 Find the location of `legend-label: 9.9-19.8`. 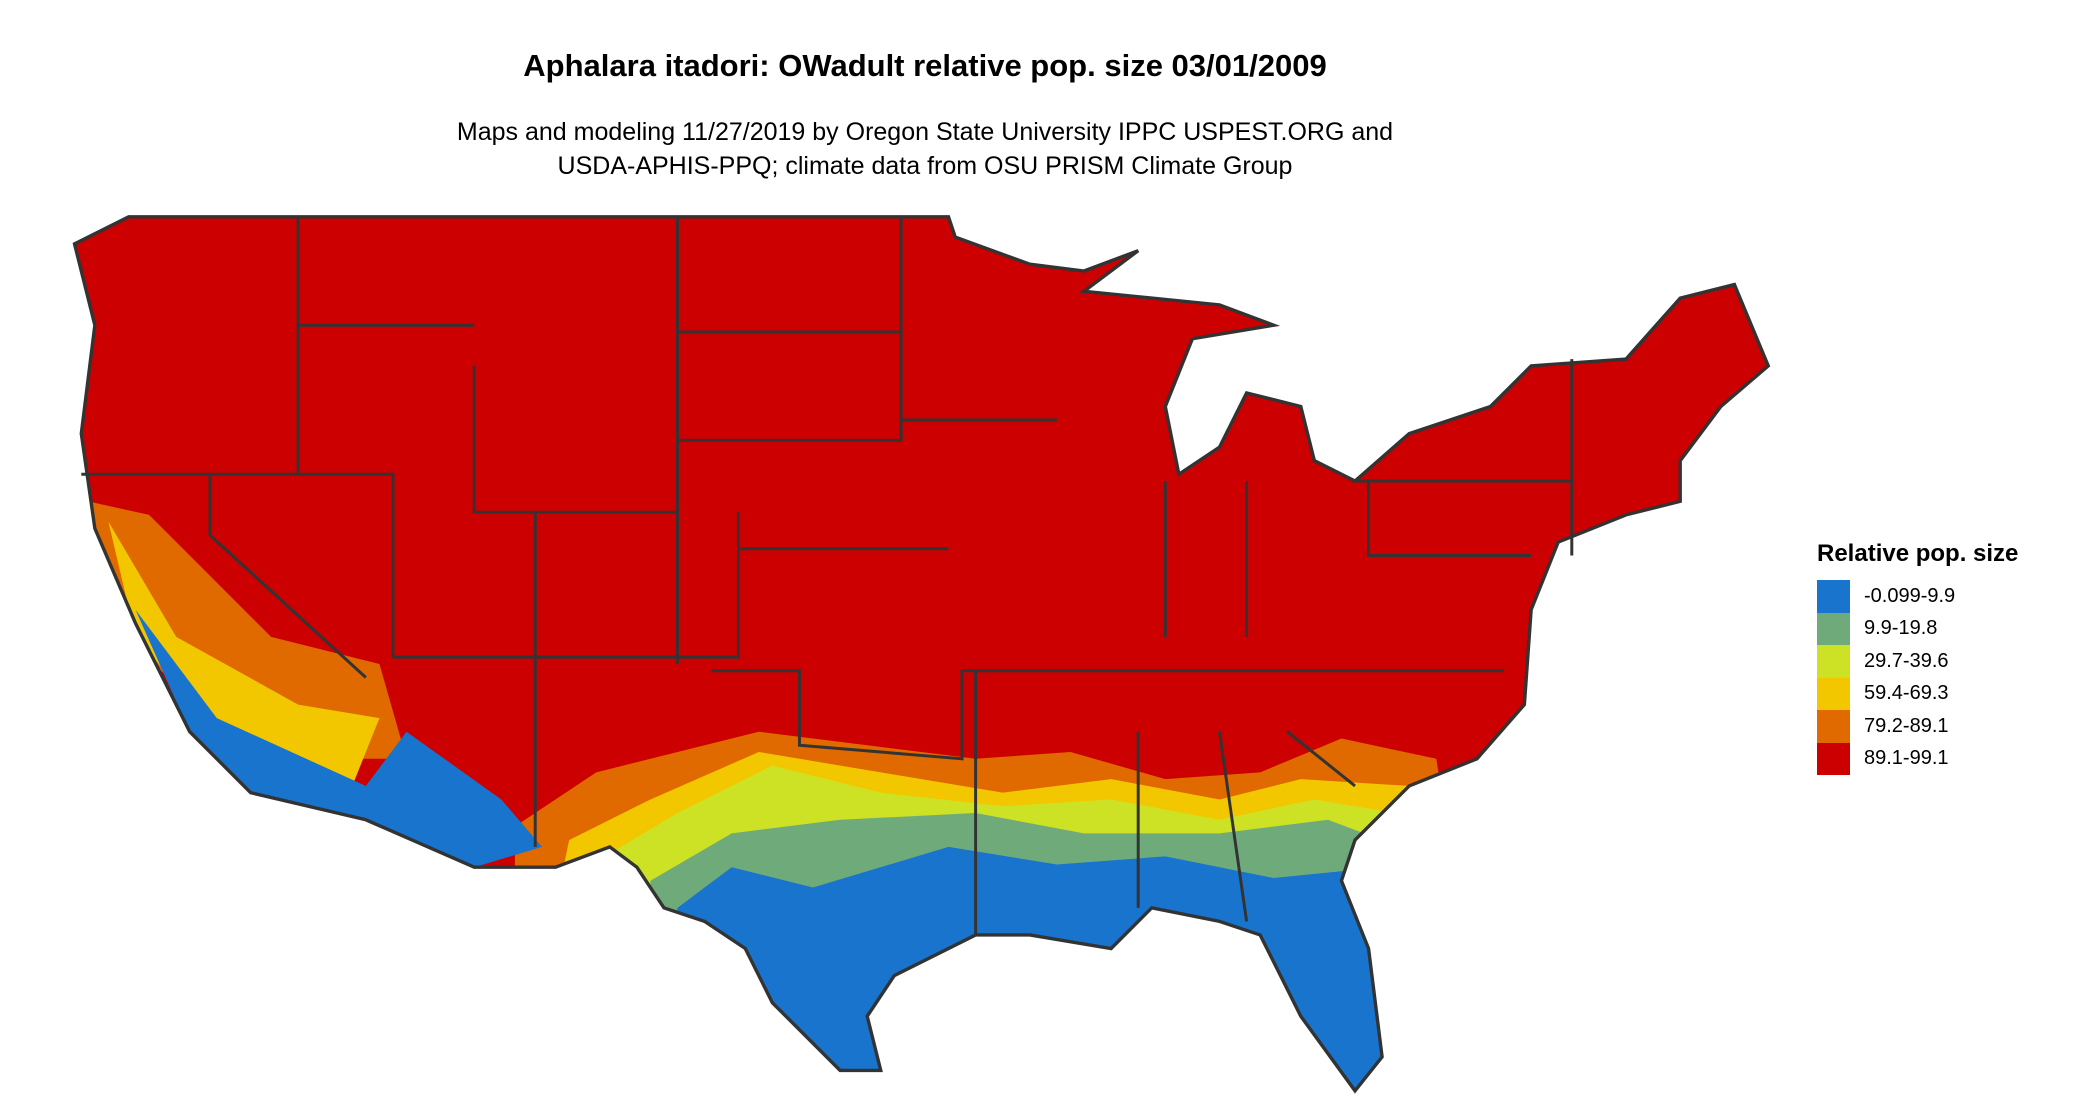

legend-label: 9.9-19.8 is located at coordinates (1901, 628).